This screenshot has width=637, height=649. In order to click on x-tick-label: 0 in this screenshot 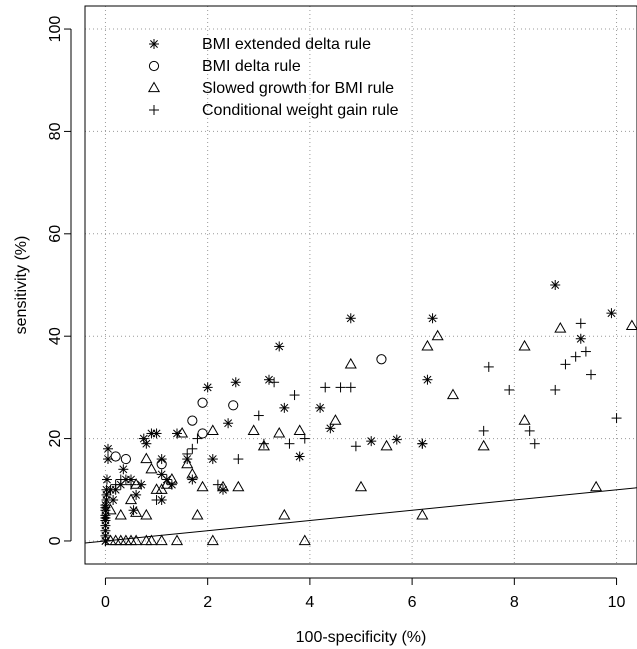, I will do `click(105, 602)`.